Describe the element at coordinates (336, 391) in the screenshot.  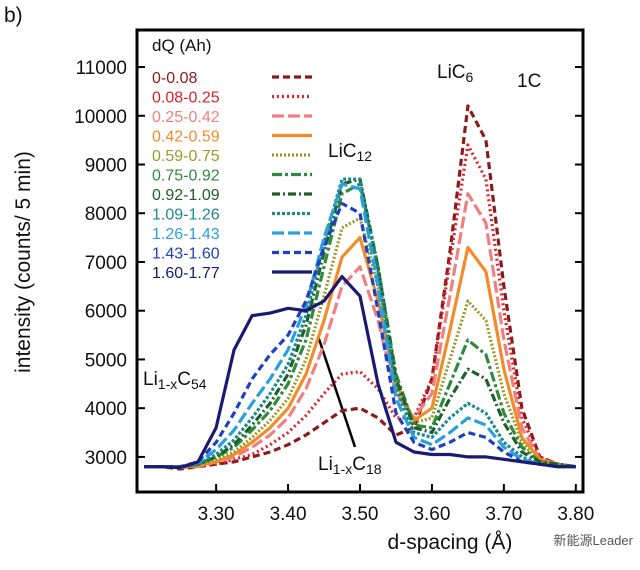
I see `annotation-arrow` at that location.